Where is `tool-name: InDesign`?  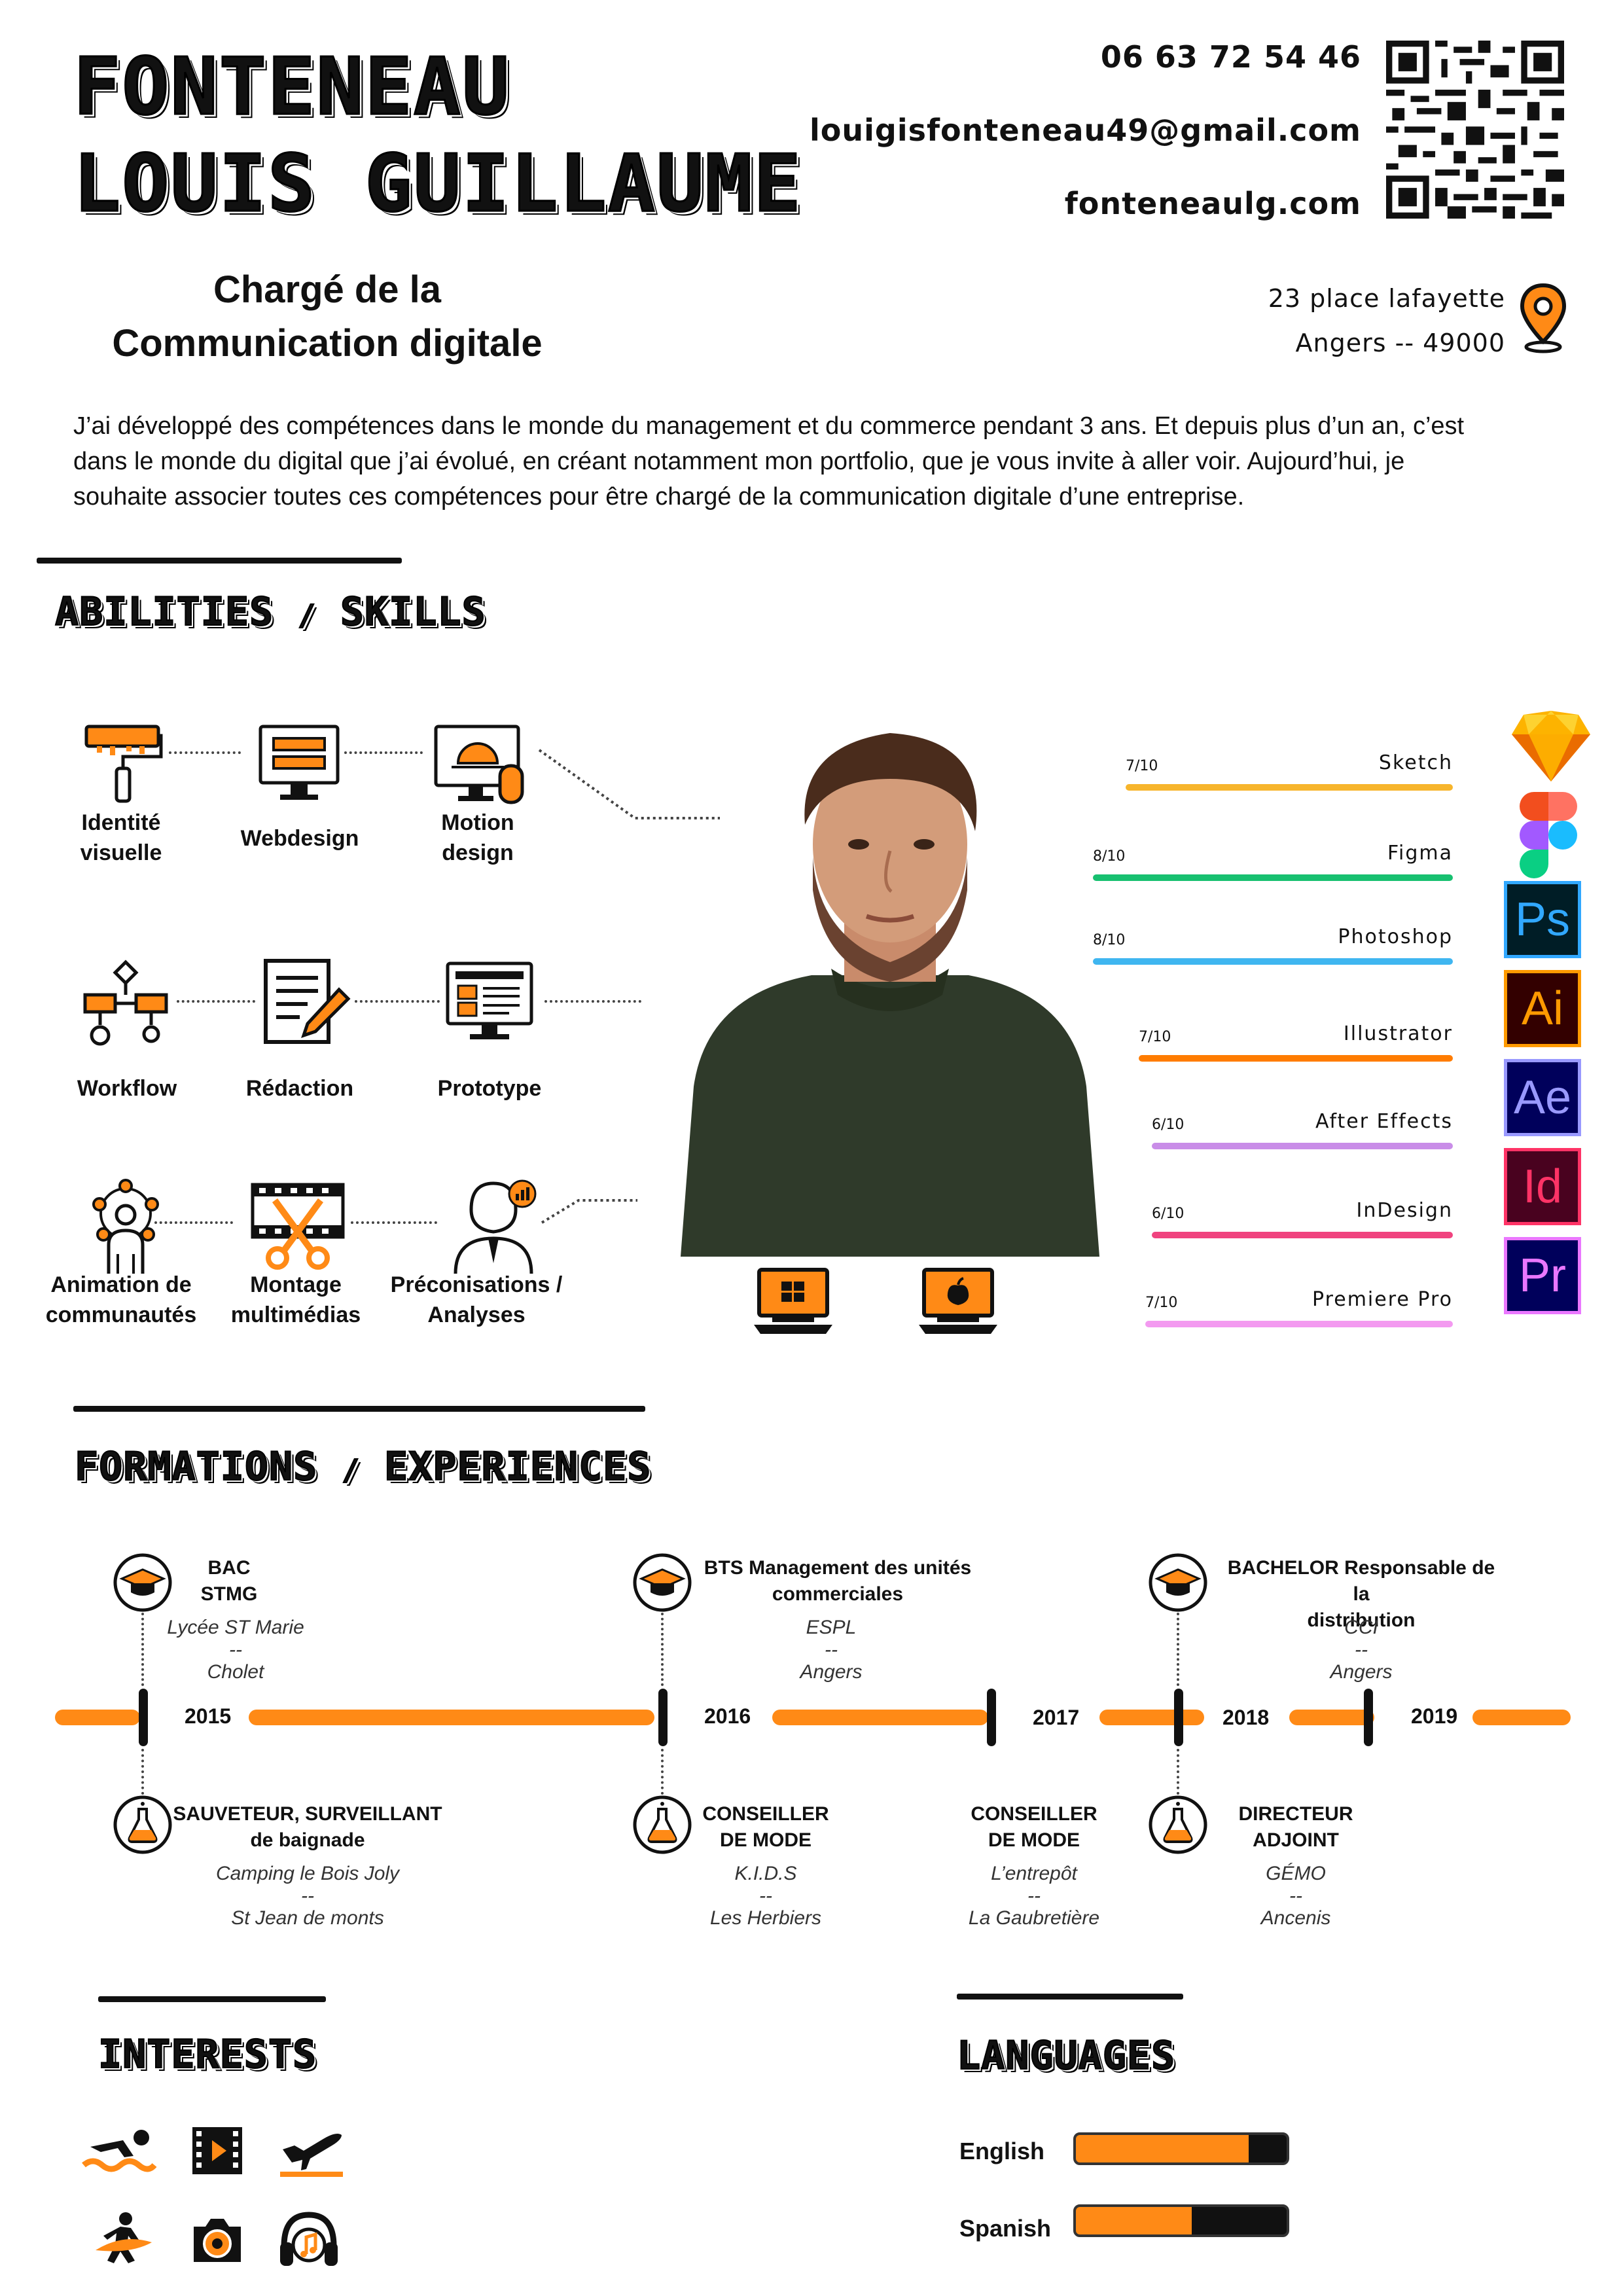
tool-name: InDesign is located at coordinates (1404, 1210).